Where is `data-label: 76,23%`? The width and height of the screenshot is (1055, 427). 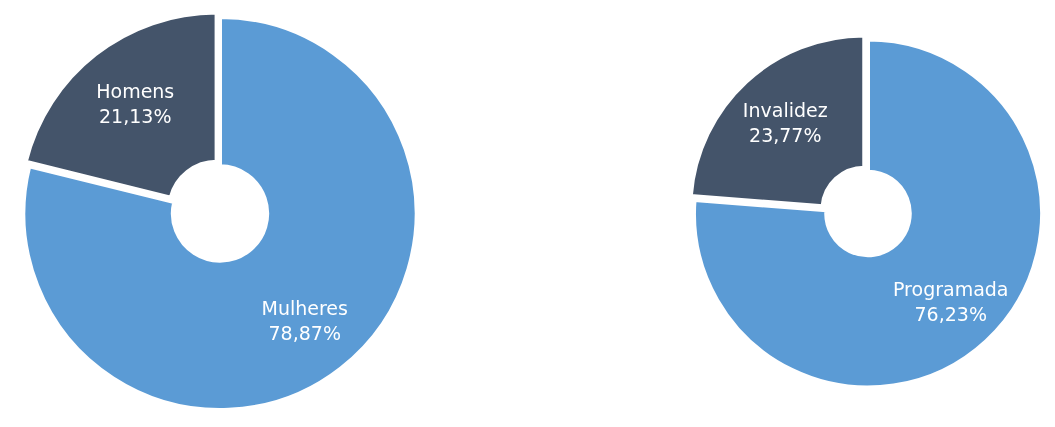 data-label: 76,23% is located at coordinates (950, 313).